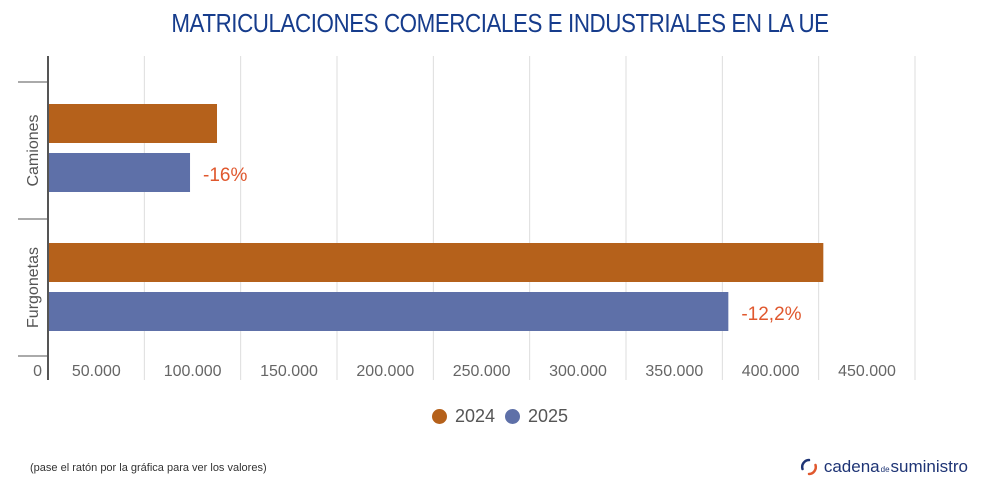 This screenshot has height=500, width=1000. What do you see at coordinates (439, 416) in the screenshot?
I see `legend-dot-2024-icon` at bounding box center [439, 416].